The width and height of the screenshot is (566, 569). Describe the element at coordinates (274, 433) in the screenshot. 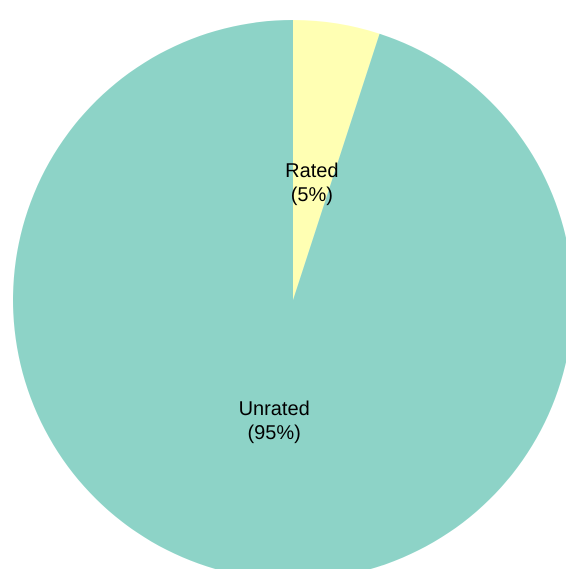

I see `data-label: (95%)` at that location.